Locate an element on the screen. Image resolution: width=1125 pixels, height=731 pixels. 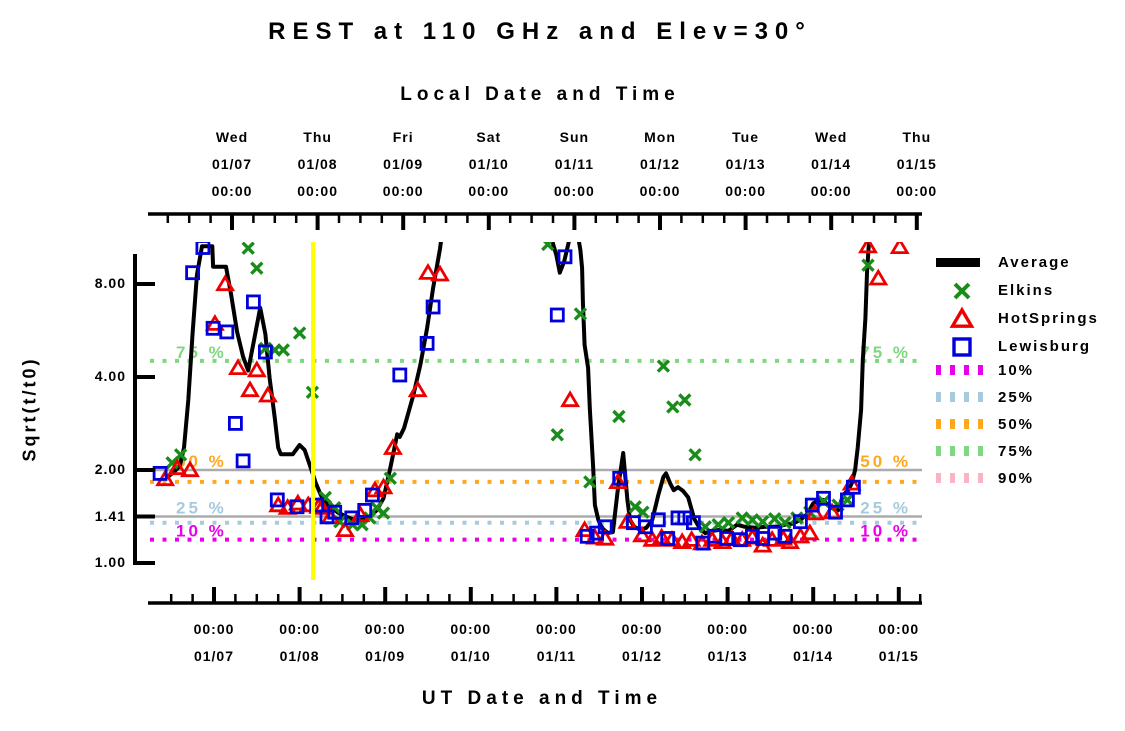
y-tick-label-1.41: 1.41 is located at coordinates (110, 515).